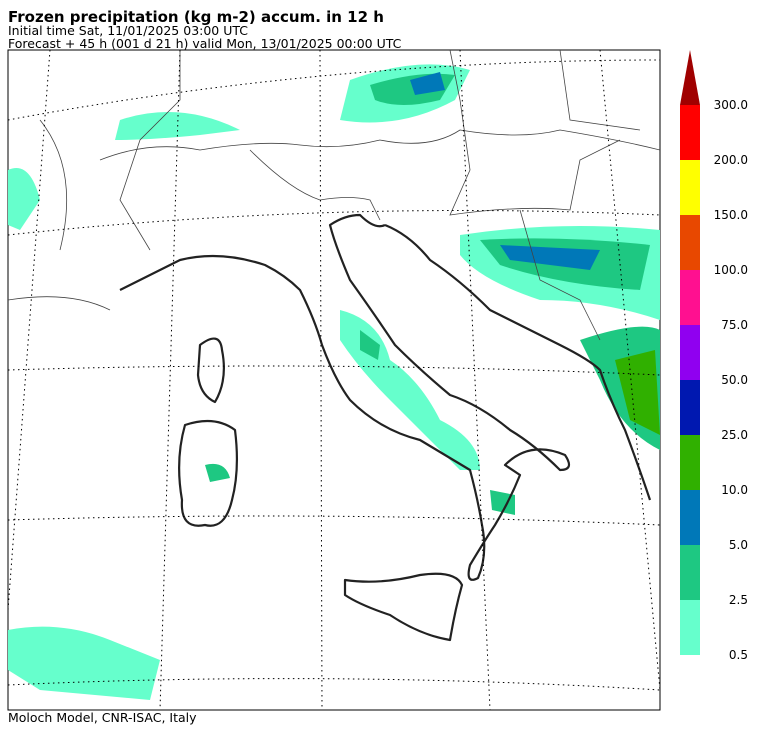 This screenshot has height=735, width=760. I want to click on colorbar-label: 25.0, so click(734, 435).